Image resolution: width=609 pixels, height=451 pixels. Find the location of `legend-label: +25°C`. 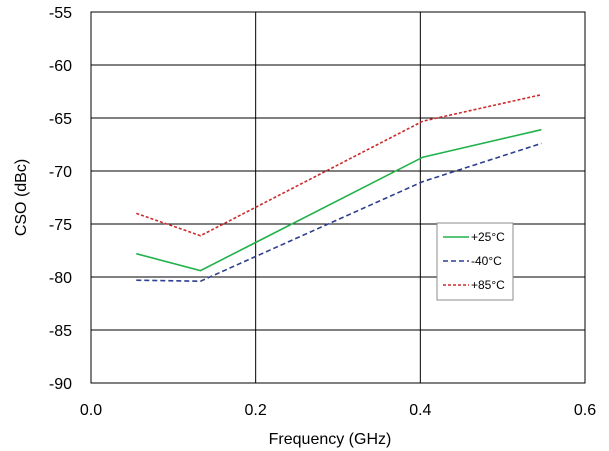

legend-label: +25°C is located at coordinates (488, 237).